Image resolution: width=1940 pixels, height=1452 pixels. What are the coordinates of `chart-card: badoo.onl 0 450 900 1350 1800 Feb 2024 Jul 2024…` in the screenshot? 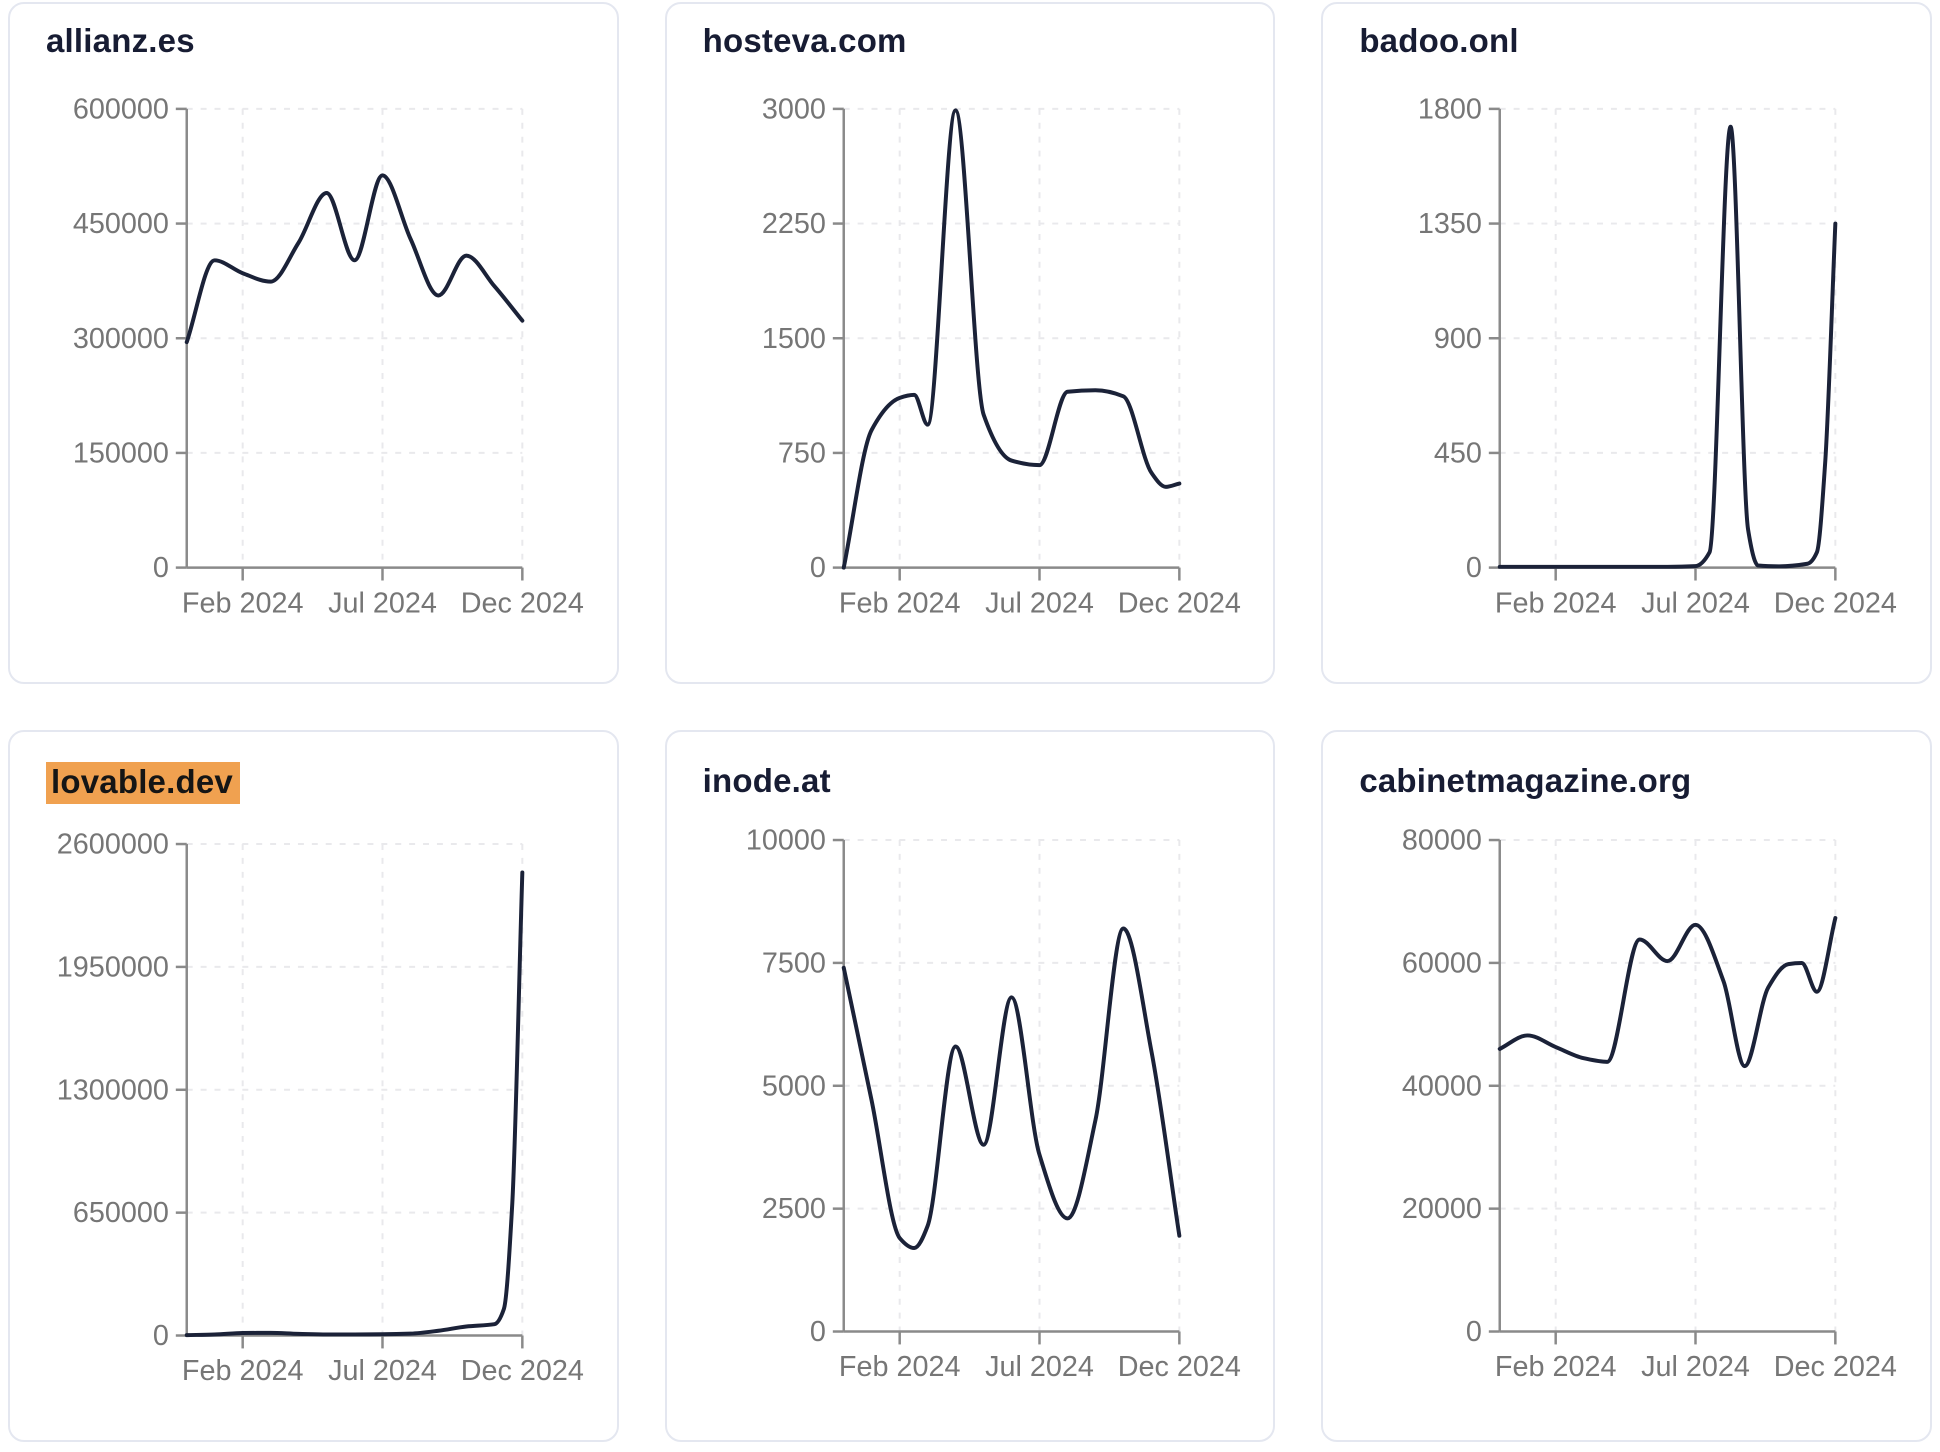 It's located at (1626, 343).